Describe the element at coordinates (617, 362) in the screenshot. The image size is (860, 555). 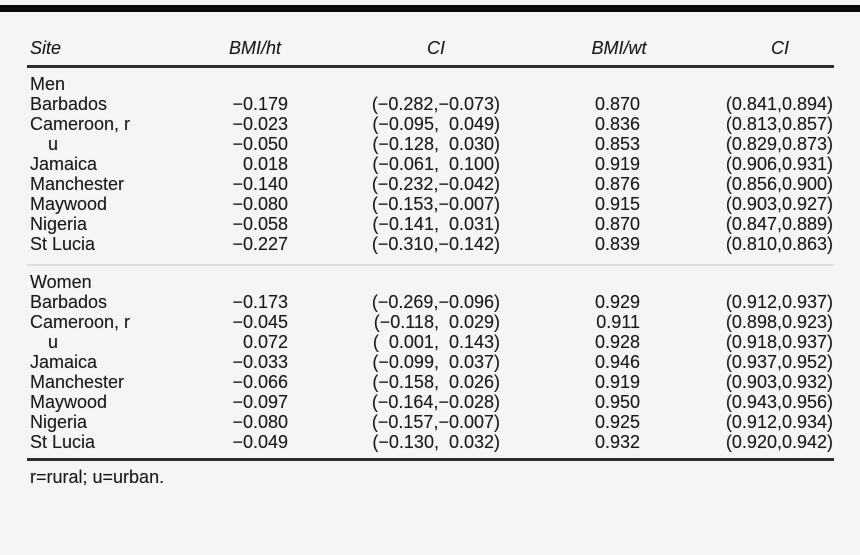
I see `bmi-wt-cell: 0.946` at that location.